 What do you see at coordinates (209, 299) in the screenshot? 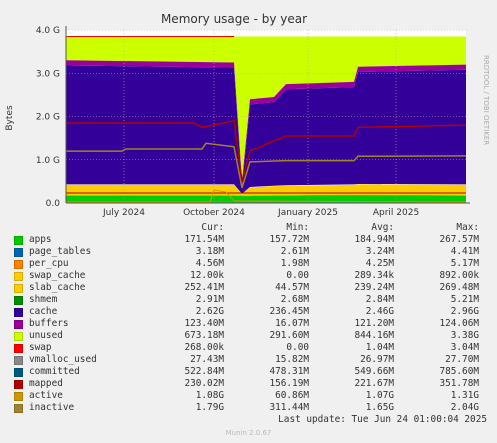
I see `legend-value-cur: 2.91M` at bounding box center [209, 299].